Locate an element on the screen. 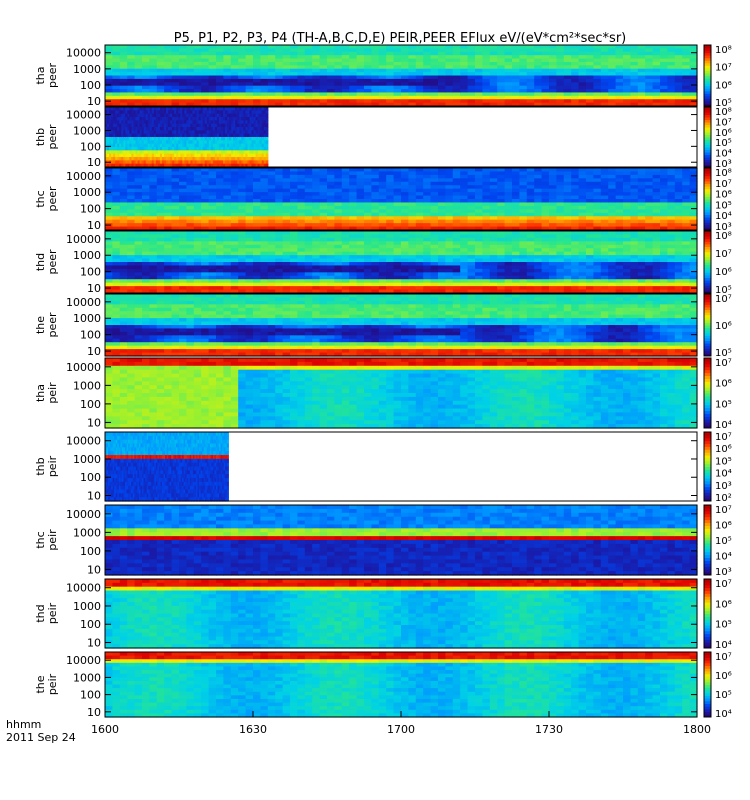 This screenshot has height=800, width=750. colorbar-segment is located at coordinates (707, 211).